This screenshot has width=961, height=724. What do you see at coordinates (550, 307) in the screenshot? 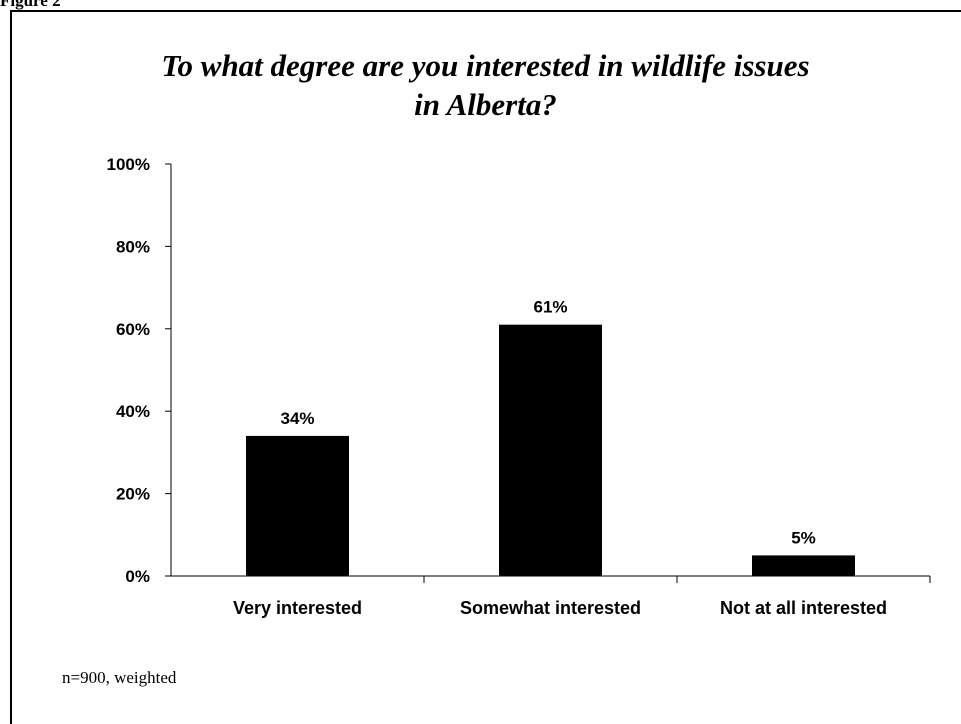
I see `data-label: 61%` at bounding box center [550, 307].